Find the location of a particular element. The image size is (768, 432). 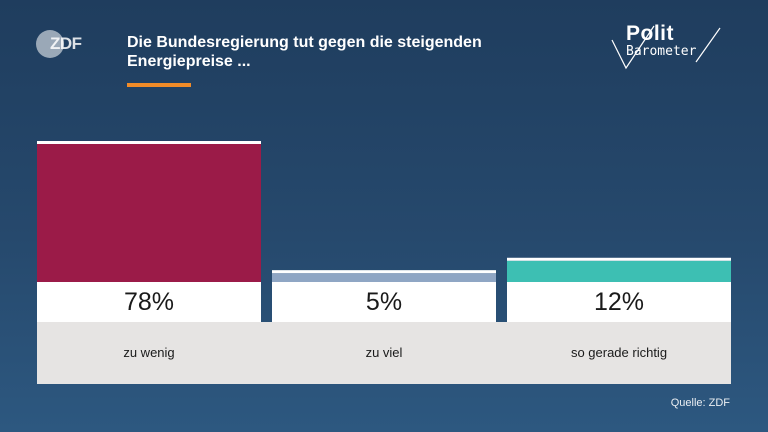

bar-cap-zu-viel is located at coordinates (384, 272).